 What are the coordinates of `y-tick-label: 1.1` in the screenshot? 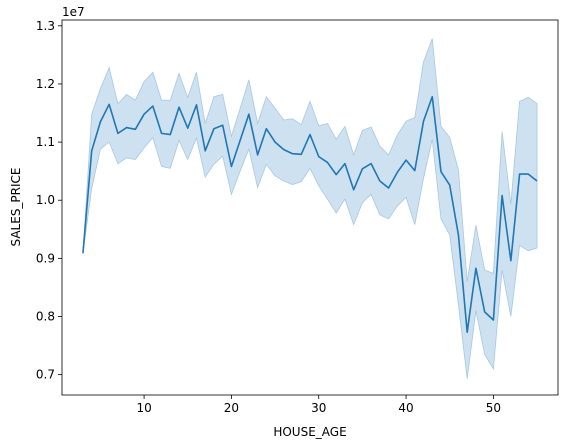 It's located at (45, 142).